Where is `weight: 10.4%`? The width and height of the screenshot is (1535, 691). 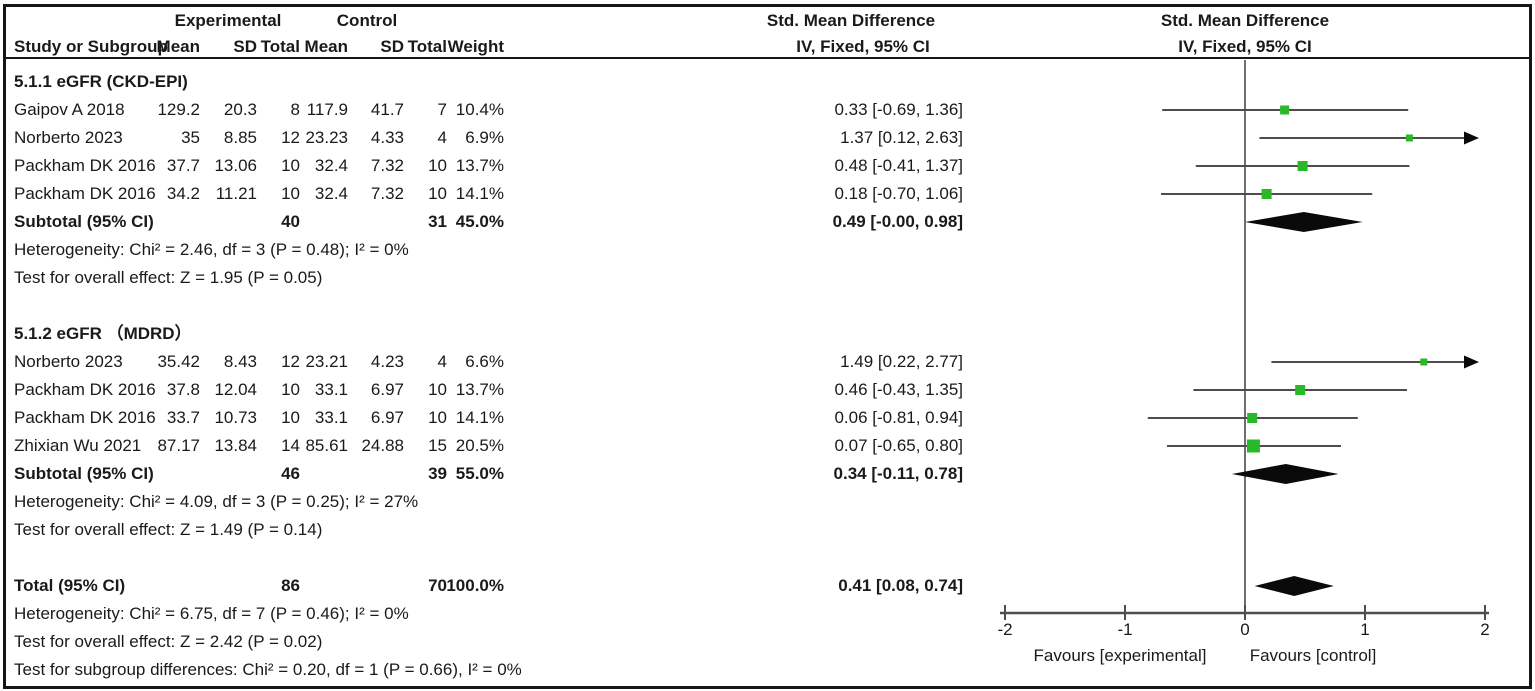 weight: 10.4% is located at coordinates (479, 109).